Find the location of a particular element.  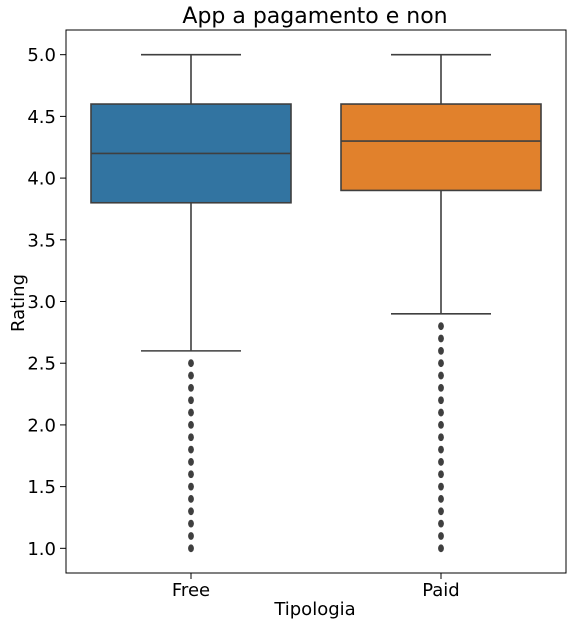

y-tick-label: 4.5 is located at coordinates (41, 117).